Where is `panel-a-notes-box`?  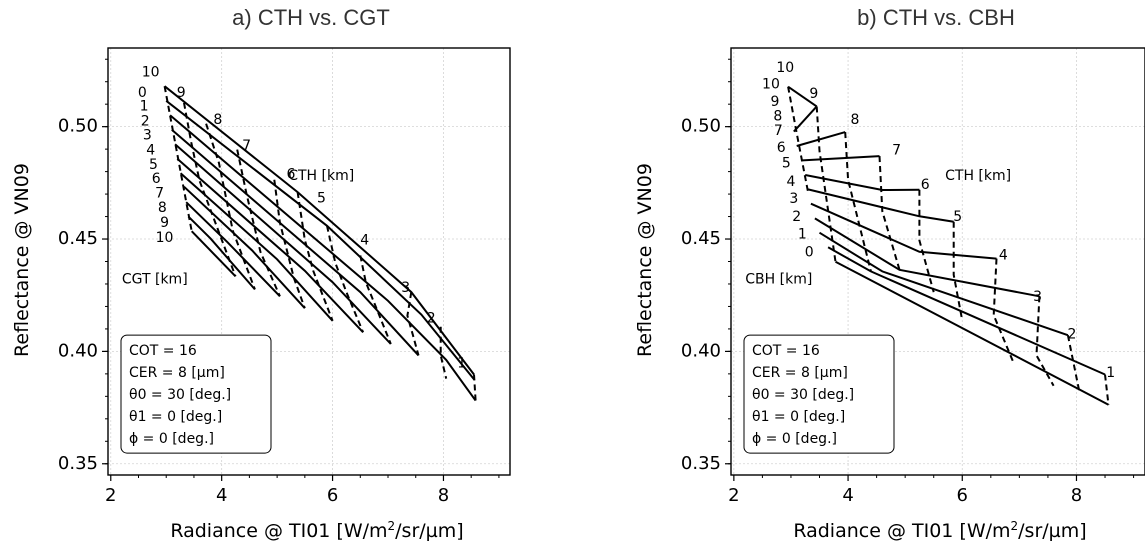 panel-a-notes-box is located at coordinates (196, 394).